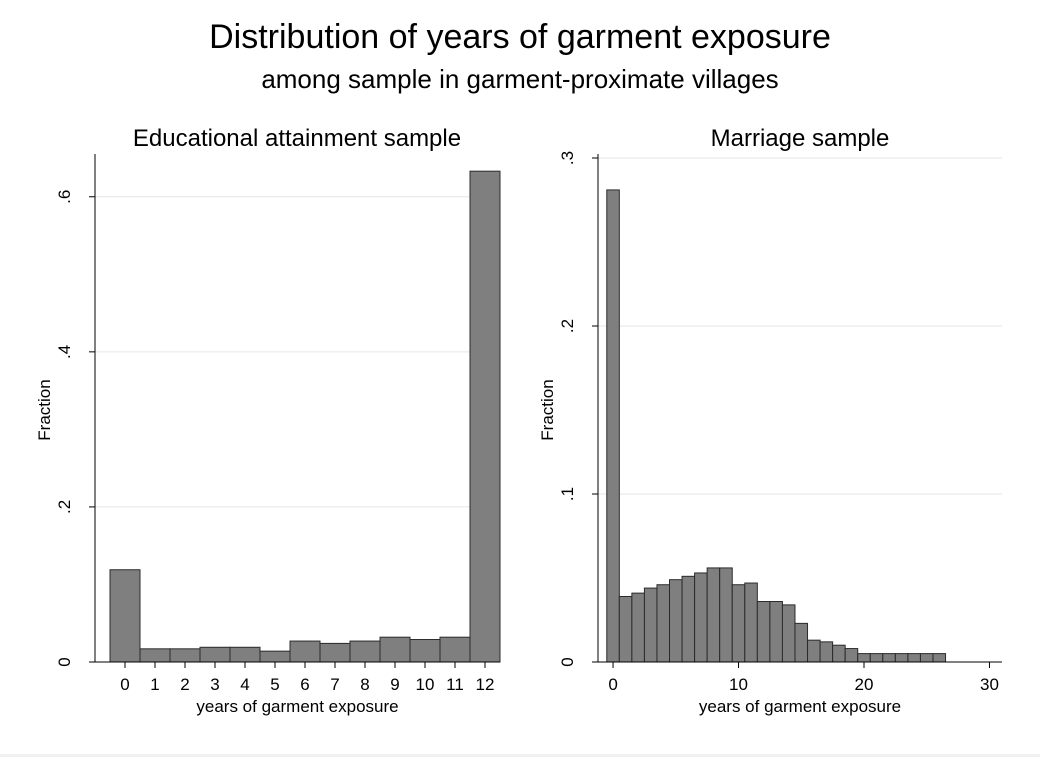 The image size is (1040, 757). Describe the element at coordinates (64, 661) in the screenshot. I see `panel-1-y-tick-label: 0` at that location.